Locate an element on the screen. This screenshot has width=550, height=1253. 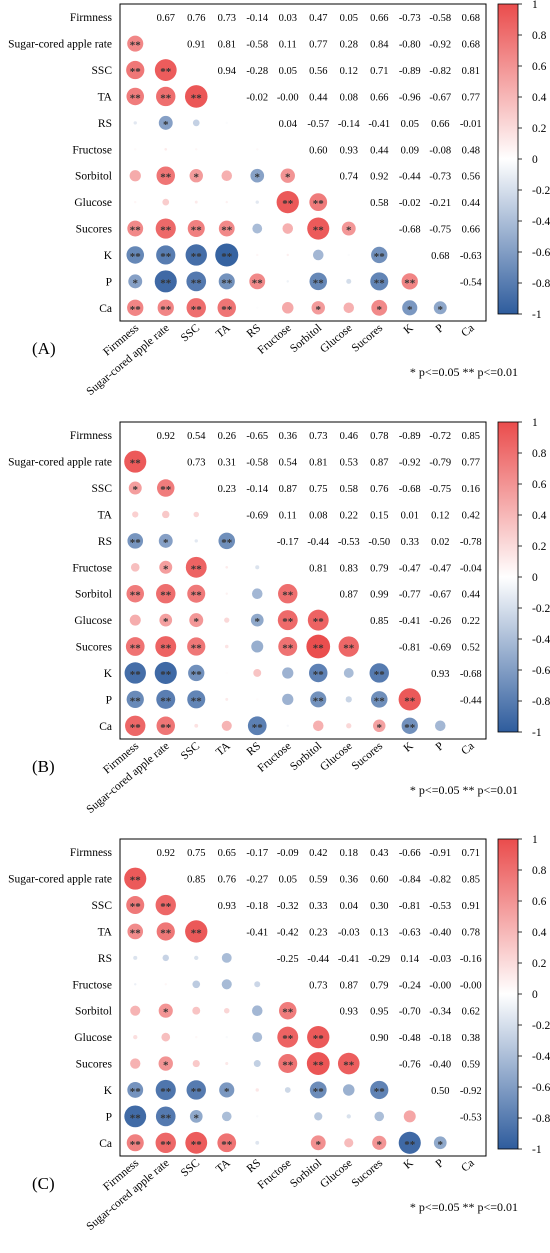
column-label: P is located at coordinates (440, 746).